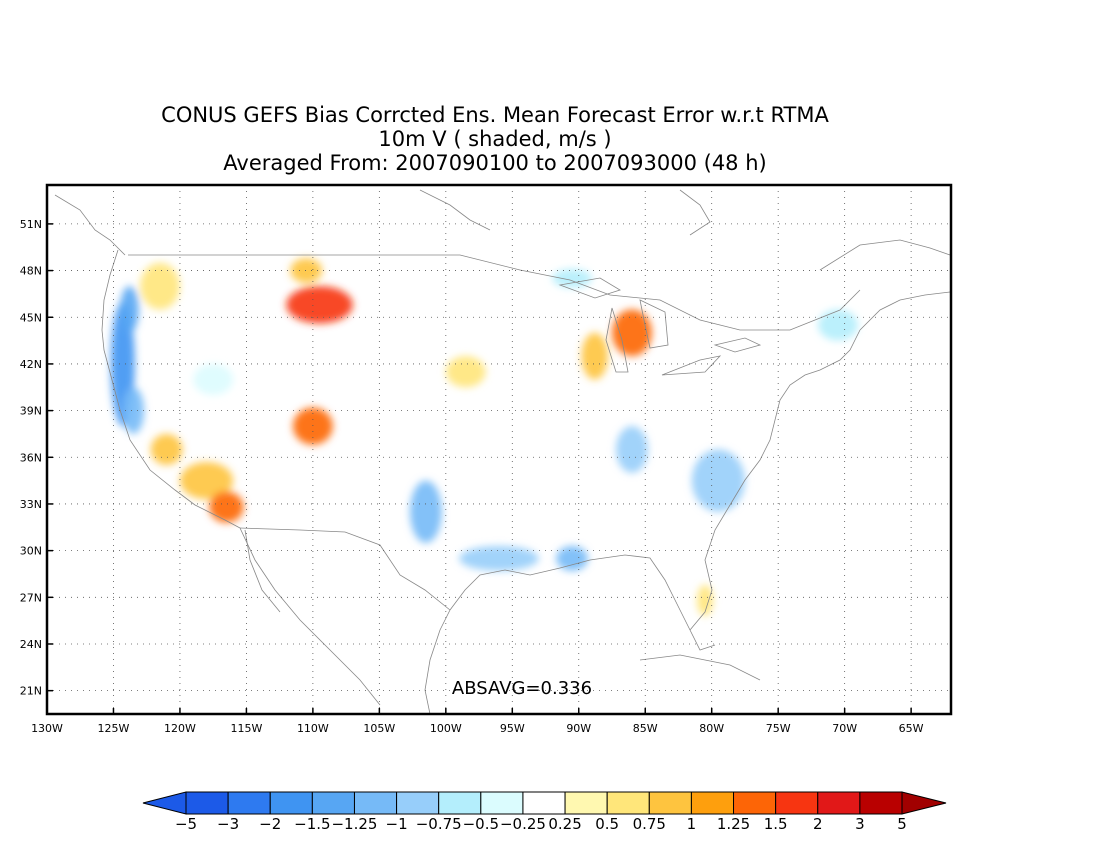 The height and width of the screenshot is (850, 1100). What do you see at coordinates (692, 824) in the screenshot?
I see `colorbar-label: 1` at bounding box center [692, 824].